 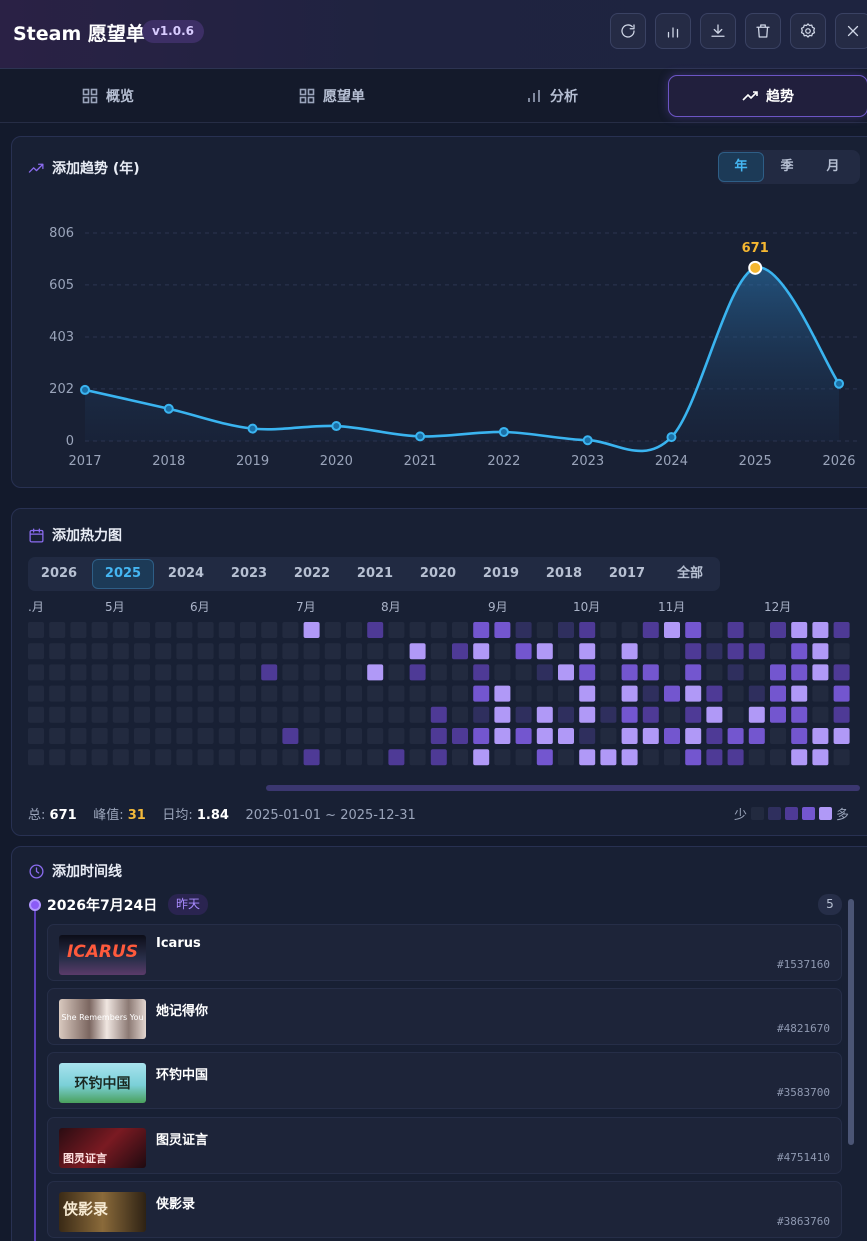 What do you see at coordinates (718, 31) in the screenshot?
I see `download-button` at bounding box center [718, 31].